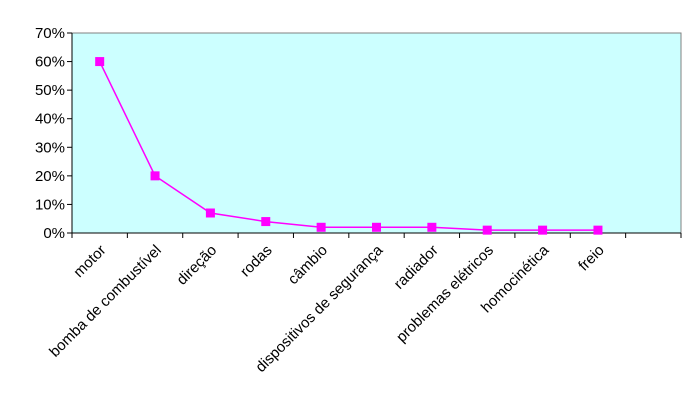 This screenshot has height=418, width=700. What do you see at coordinates (105, 301) in the screenshot?
I see `x-category-label: bomba de combustível` at bounding box center [105, 301].